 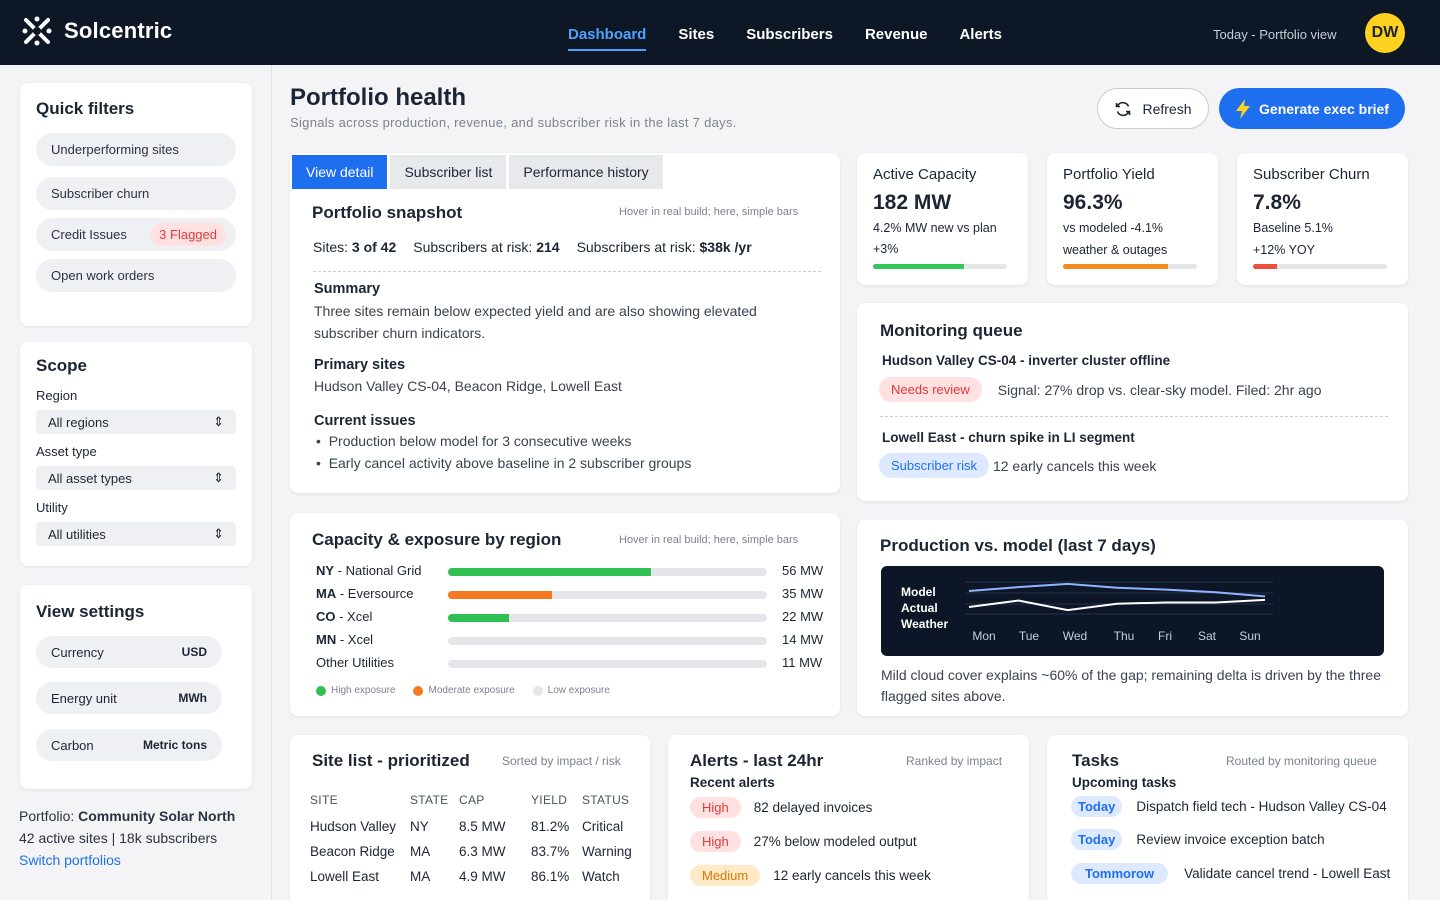 What do you see at coordinates (136, 422) in the screenshot?
I see `region-select: All regions ⇕` at bounding box center [136, 422].